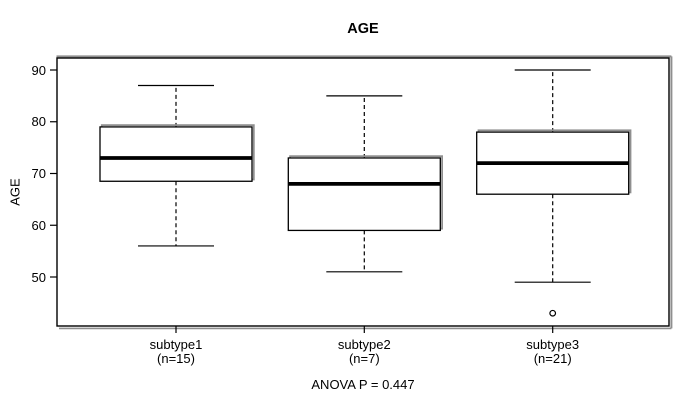 The width and height of the screenshot is (700, 400). Describe the element at coordinates (364, 344) in the screenshot. I see `group-name: subtype2` at that location.